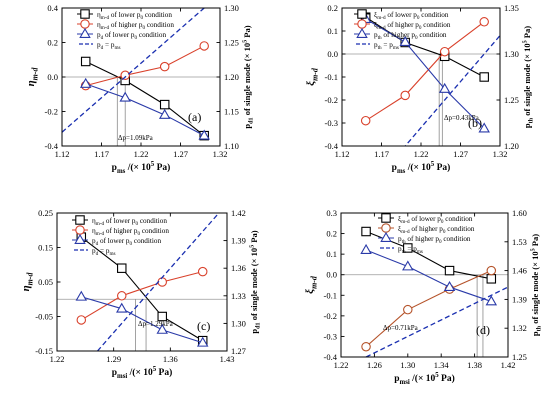 The height and width of the screenshot is (405, 550). What do you see at coordinates (238, 241) in the screenshot?
I see `y2-tick-label: 1.39` at bounding box center [238, 241].